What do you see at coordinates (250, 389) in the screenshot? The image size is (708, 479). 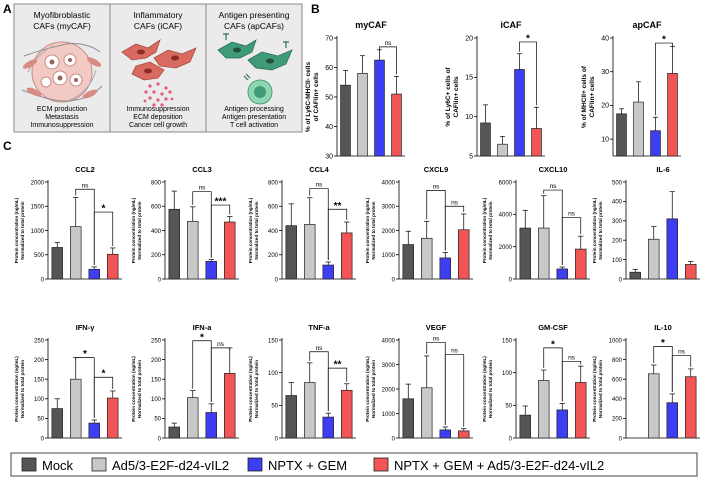 I see `tnfa-ylabel-line1: Protein concentration (ng/mL)` at bounding box center [250, 389].